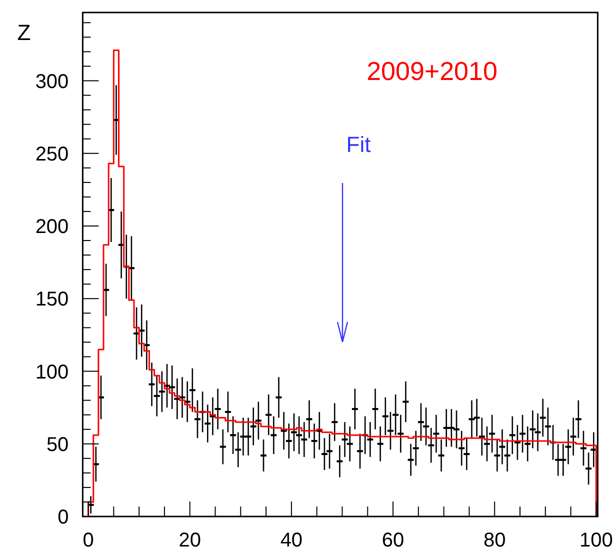 The image size is (616, 555). Describe the element at coordinates (88, 541) in the screenshot. I see `x-tick-label: 0` at that location.